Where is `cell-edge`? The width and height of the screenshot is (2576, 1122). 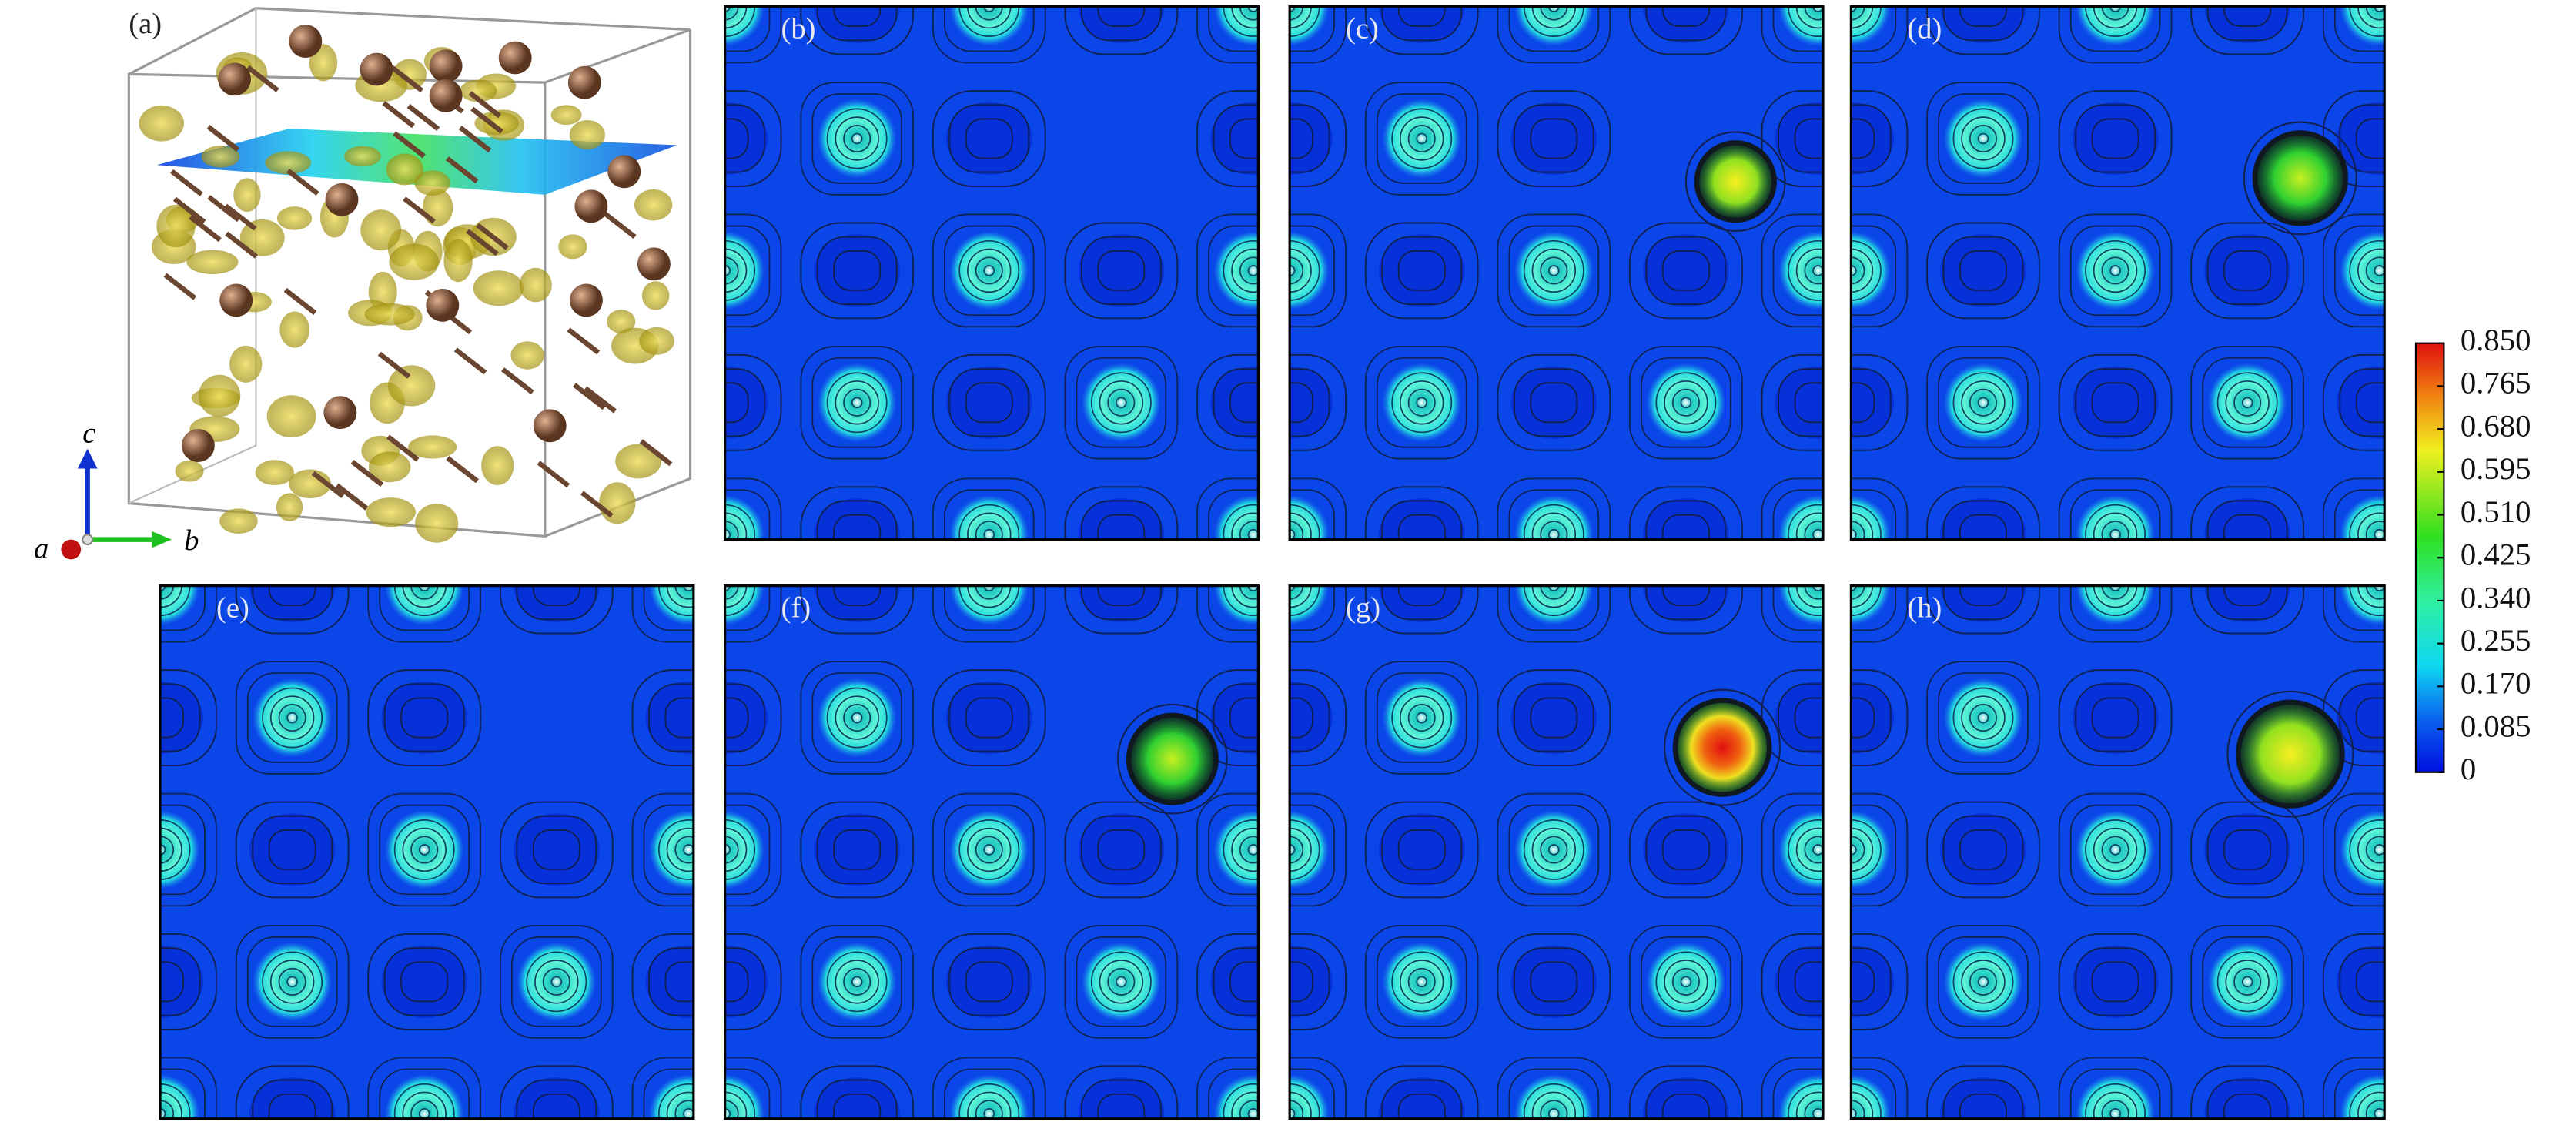
cell-edge is located at coordinates (618, 283).